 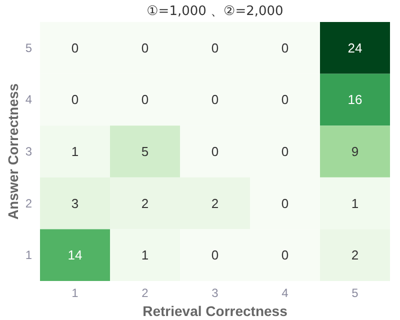 I want to click on data-label: 3, so click(x=75, y=203).